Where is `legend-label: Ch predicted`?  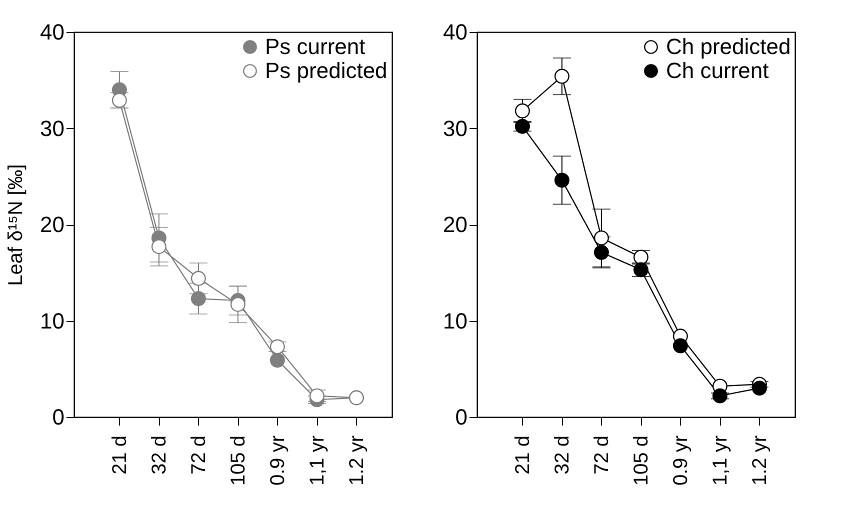
legend-label: Ch predicted is located at coordinates (728, 46).